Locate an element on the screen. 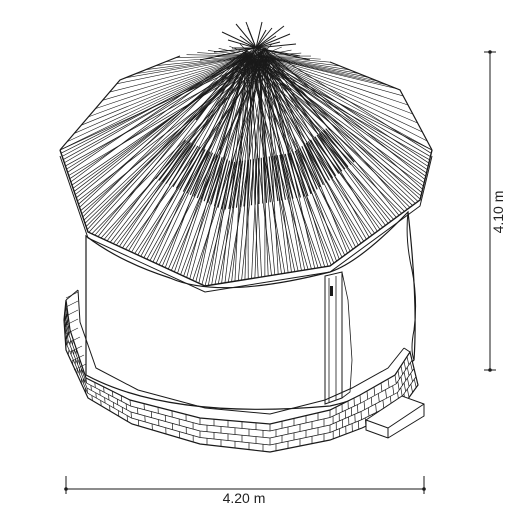 The width and height of the screenshot is (514, 516). height-dimension-label: 4.10 m is located at coordinates (498, 212).